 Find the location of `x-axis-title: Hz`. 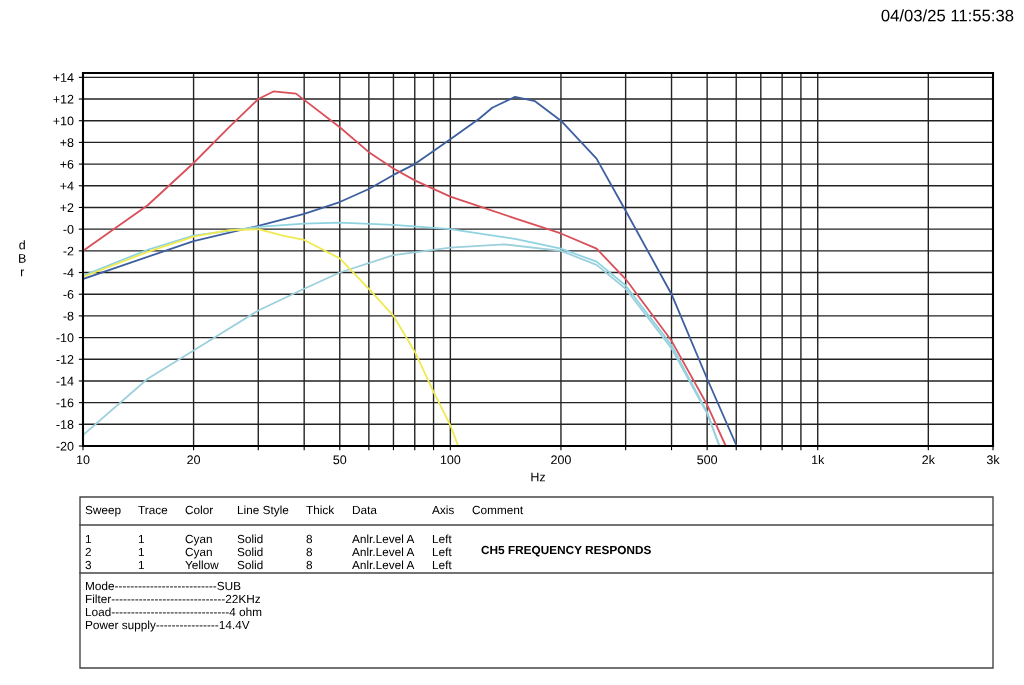

x-axis-title: Hz is located at coordinates (538, 477).